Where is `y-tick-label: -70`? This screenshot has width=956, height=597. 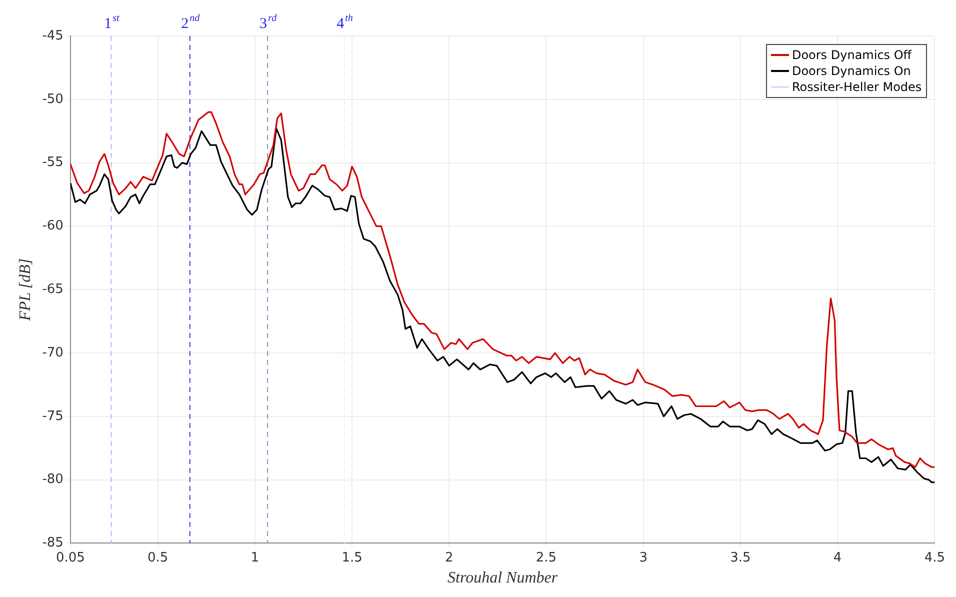 y-tick-label: -70 is located at coordinates (53, 352).